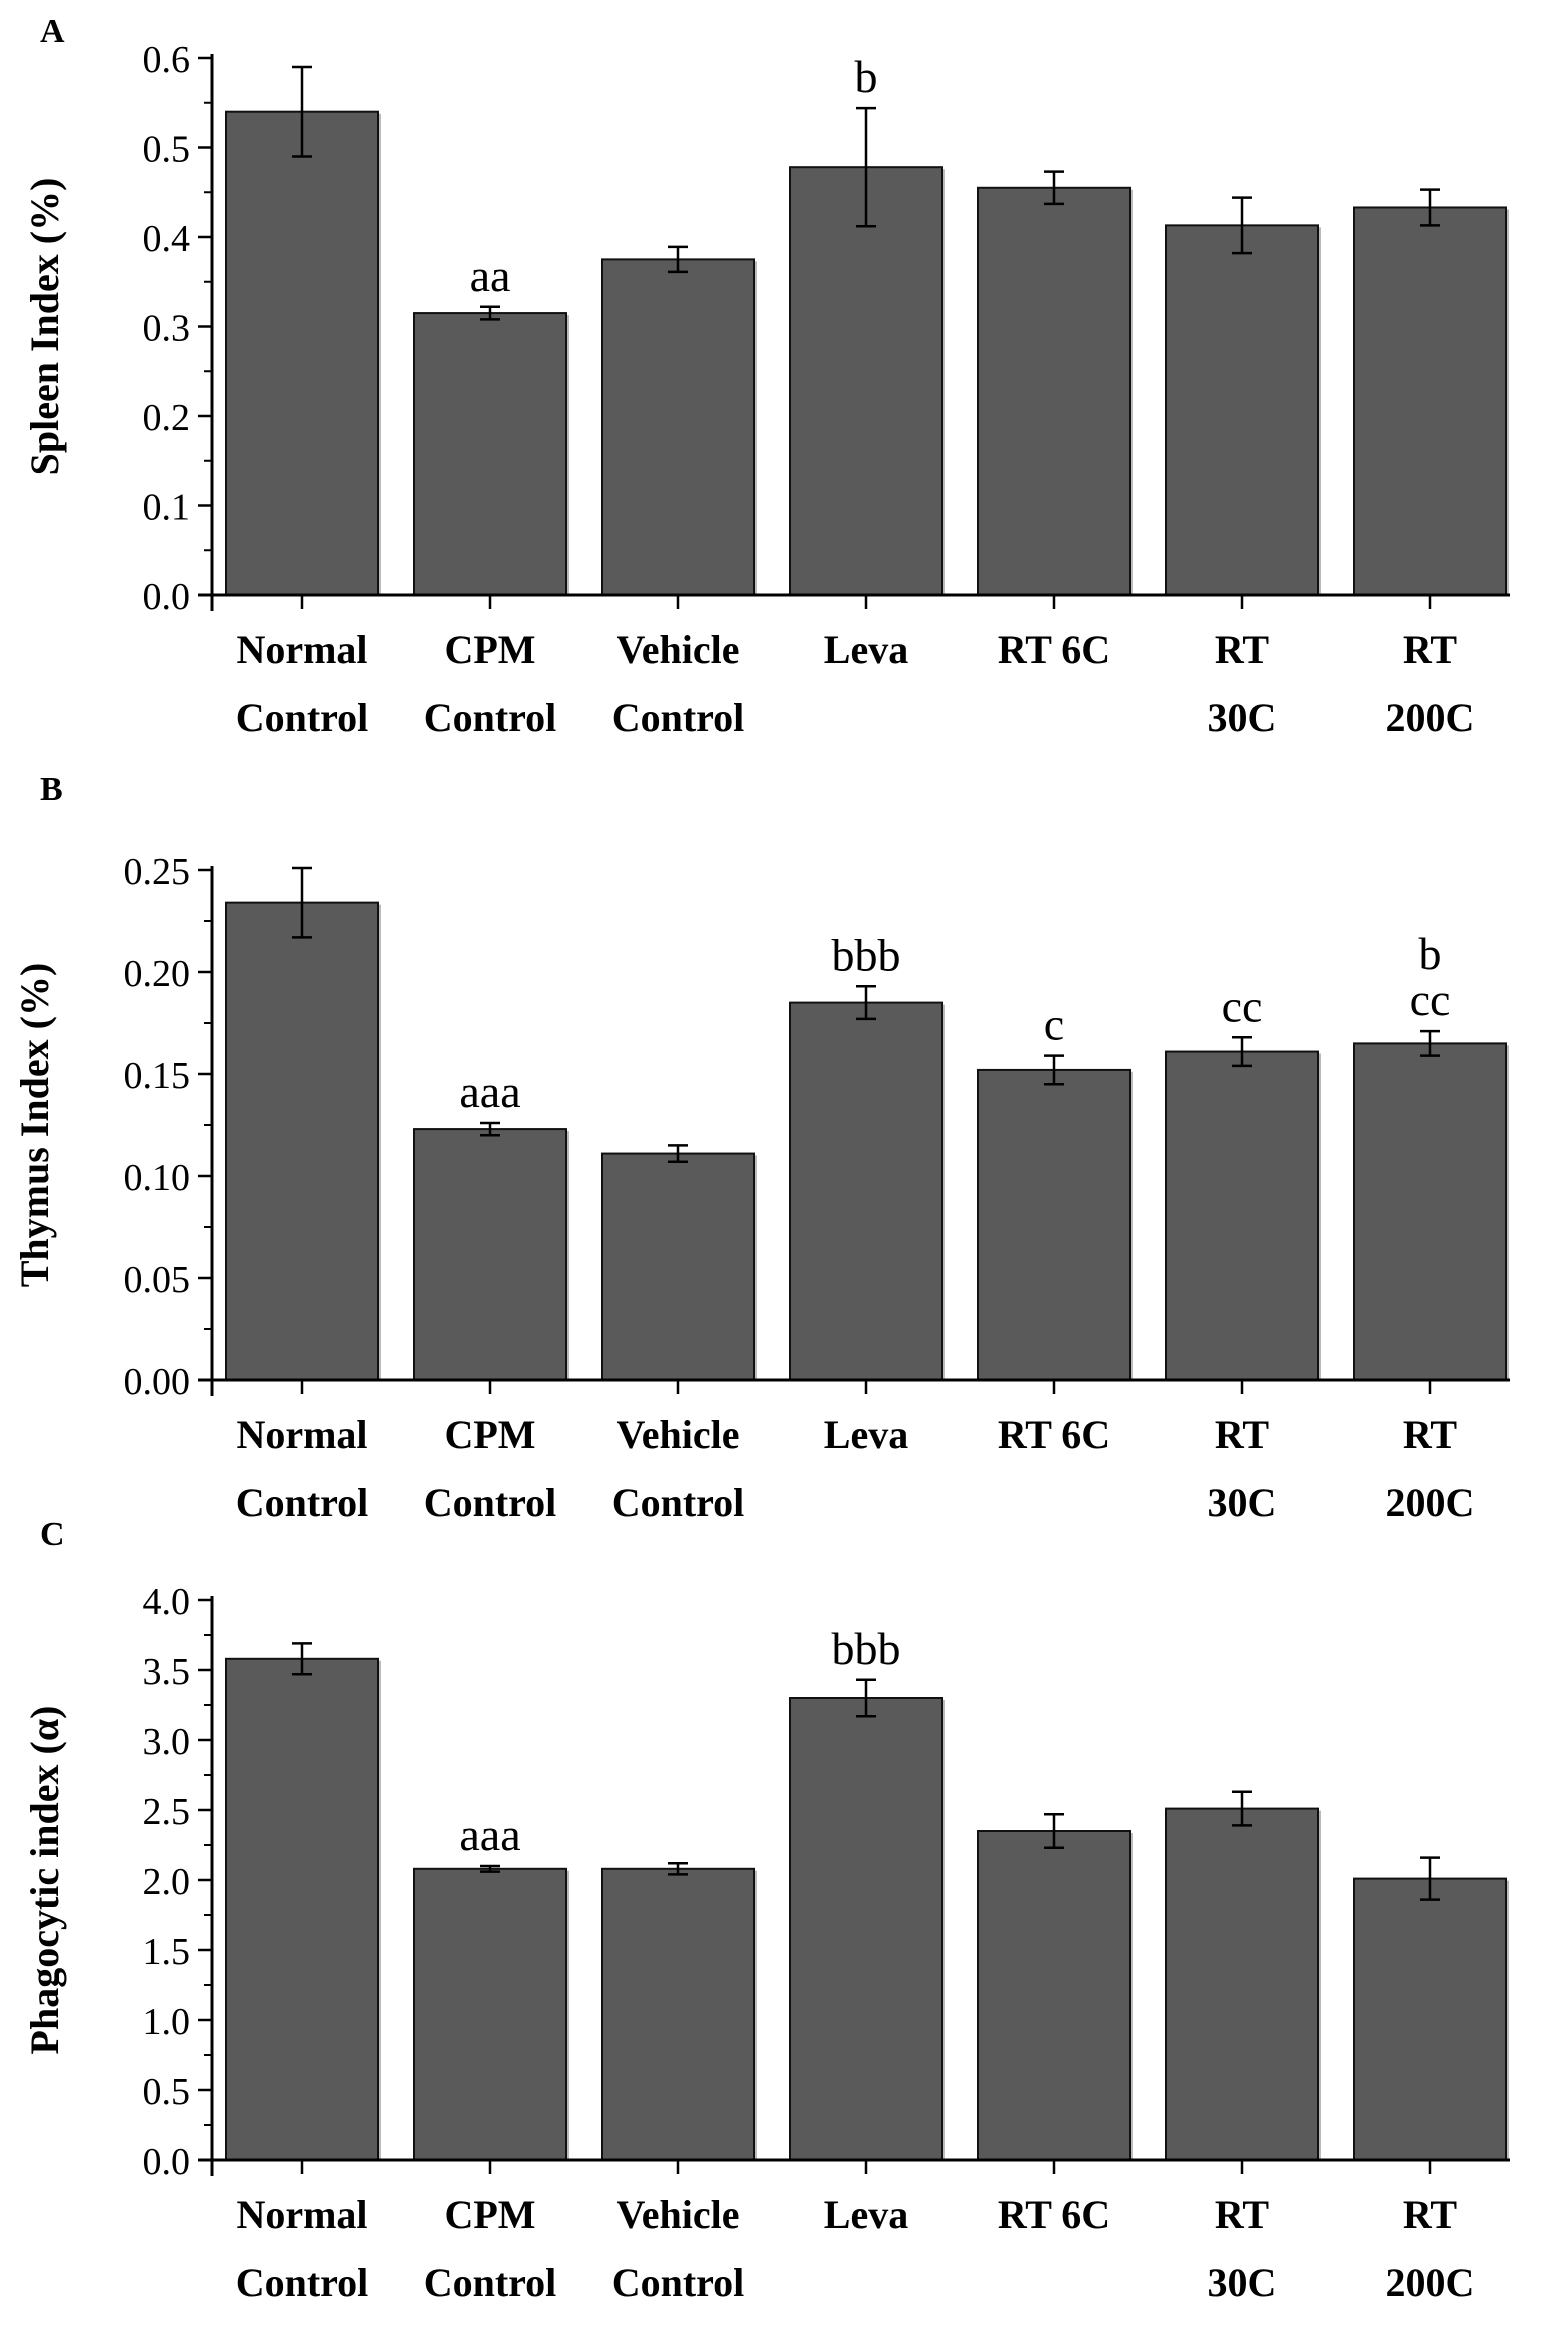 This screenshot has height=2338, width=1555. Describe the element at coordinates (44, 327) in the screenshot. I see `y-axis-label: Spleen Index (%)` at that location.